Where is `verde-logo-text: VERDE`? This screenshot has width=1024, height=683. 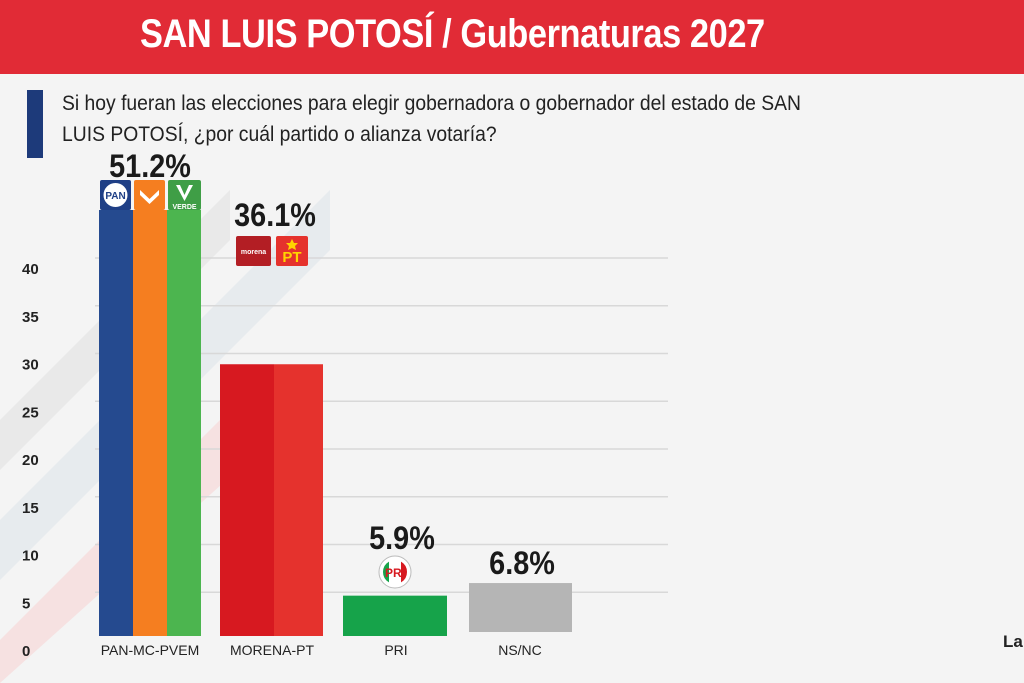 verde-logo-text: VERDE is located at coordinates (184, 207).